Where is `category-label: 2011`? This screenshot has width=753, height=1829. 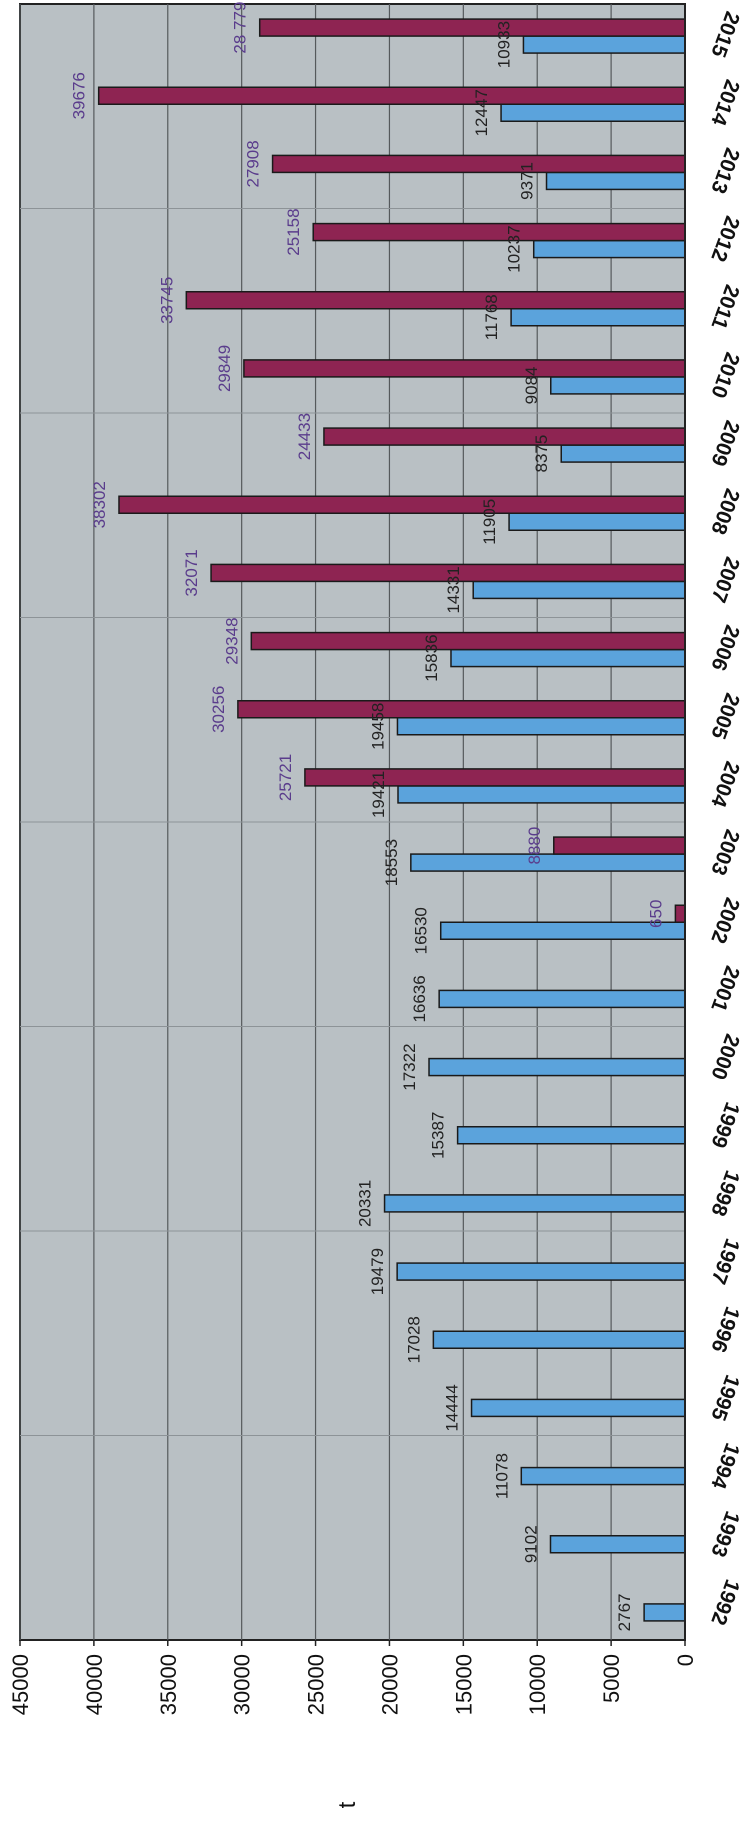 category-label: 2011 is located at coordinates (724, 307).